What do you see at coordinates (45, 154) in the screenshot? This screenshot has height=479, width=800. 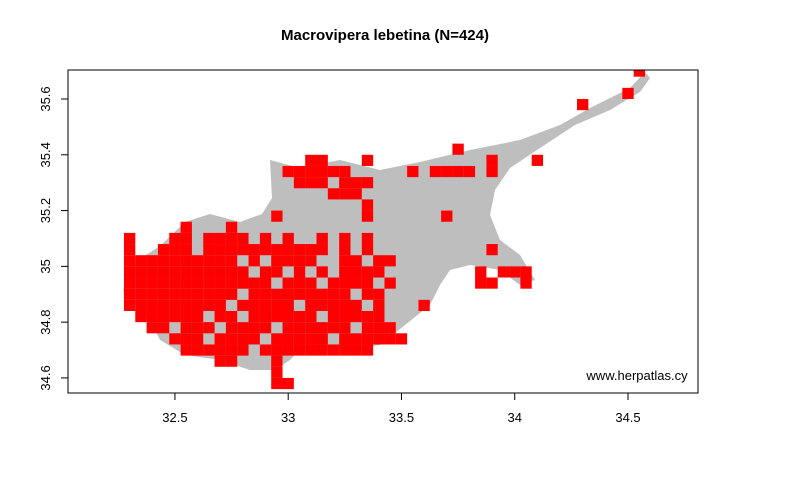 I see `y-tick-label: 35.4` at bounding box center [45, 154].